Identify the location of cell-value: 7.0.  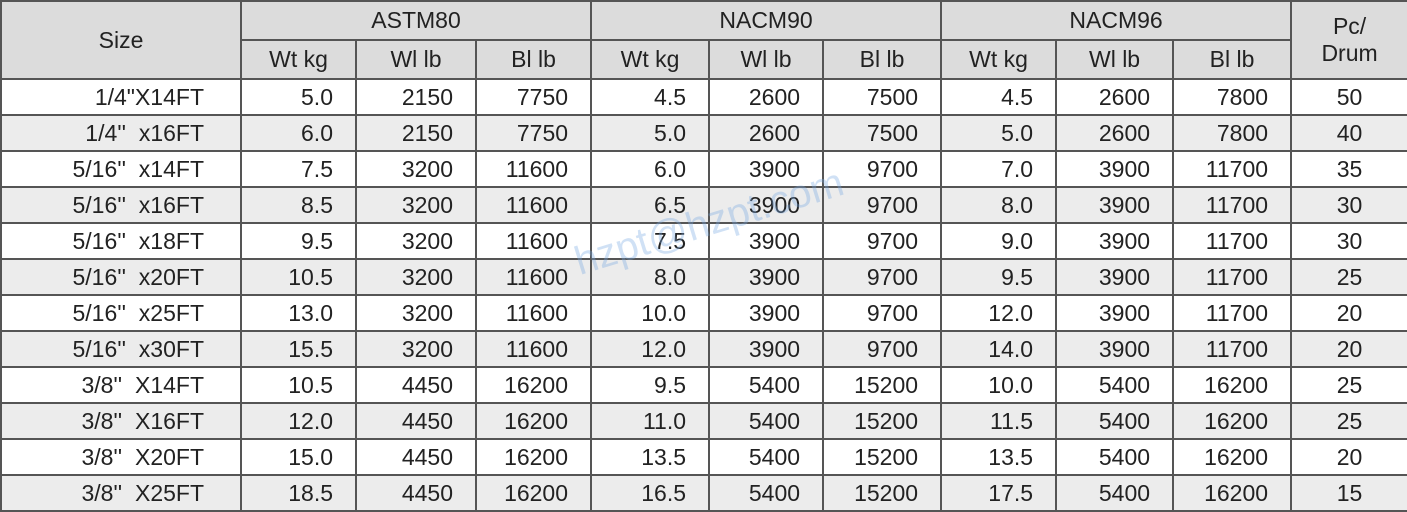
(999, 169).